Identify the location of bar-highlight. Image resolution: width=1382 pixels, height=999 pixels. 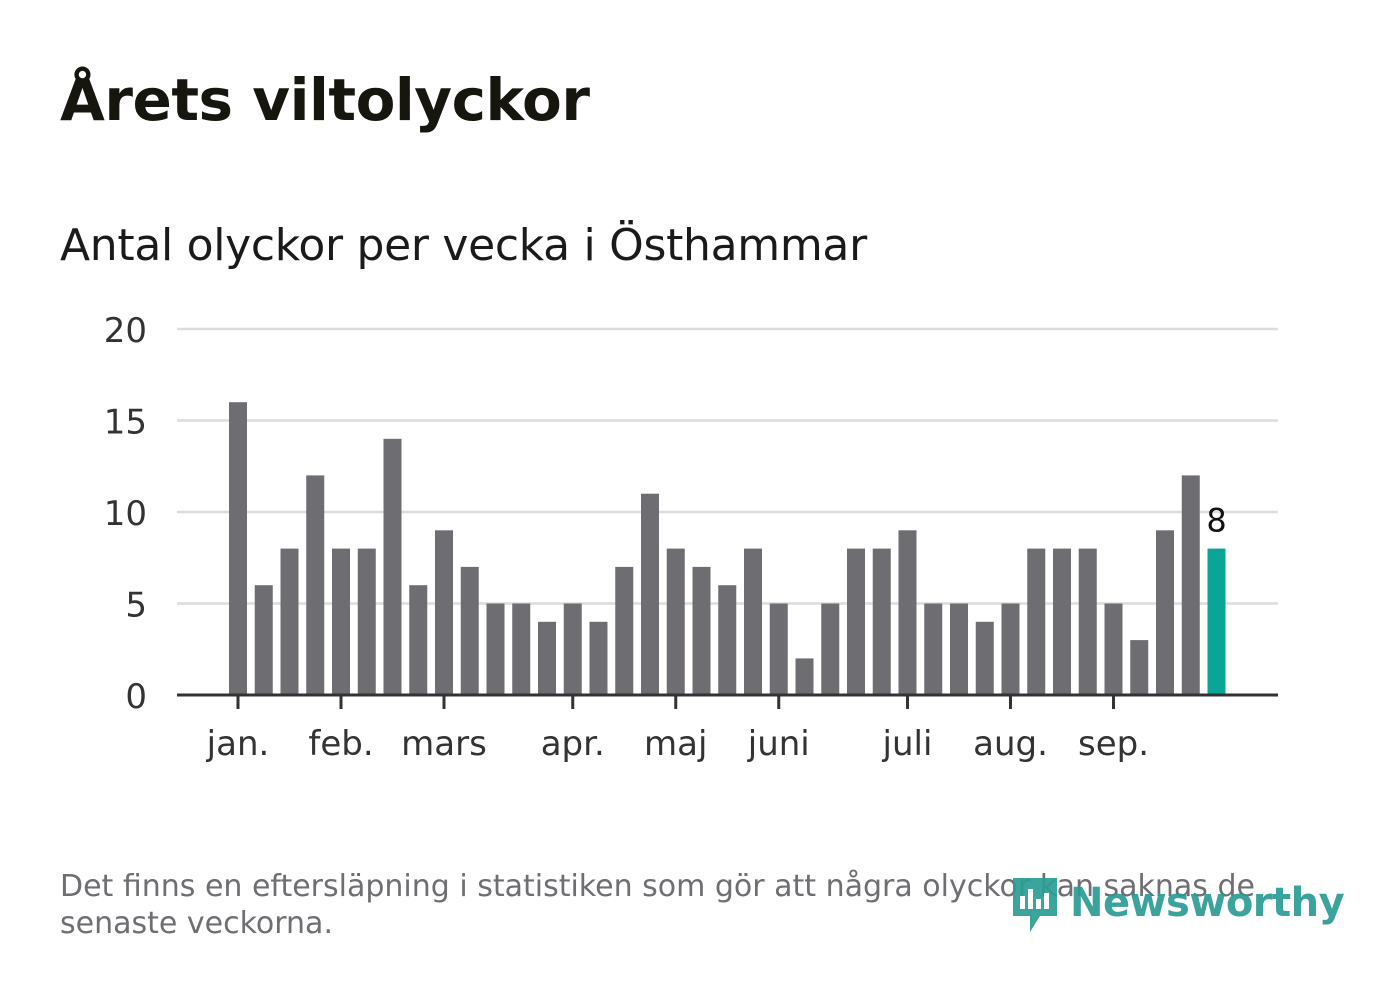
(1216, 621).